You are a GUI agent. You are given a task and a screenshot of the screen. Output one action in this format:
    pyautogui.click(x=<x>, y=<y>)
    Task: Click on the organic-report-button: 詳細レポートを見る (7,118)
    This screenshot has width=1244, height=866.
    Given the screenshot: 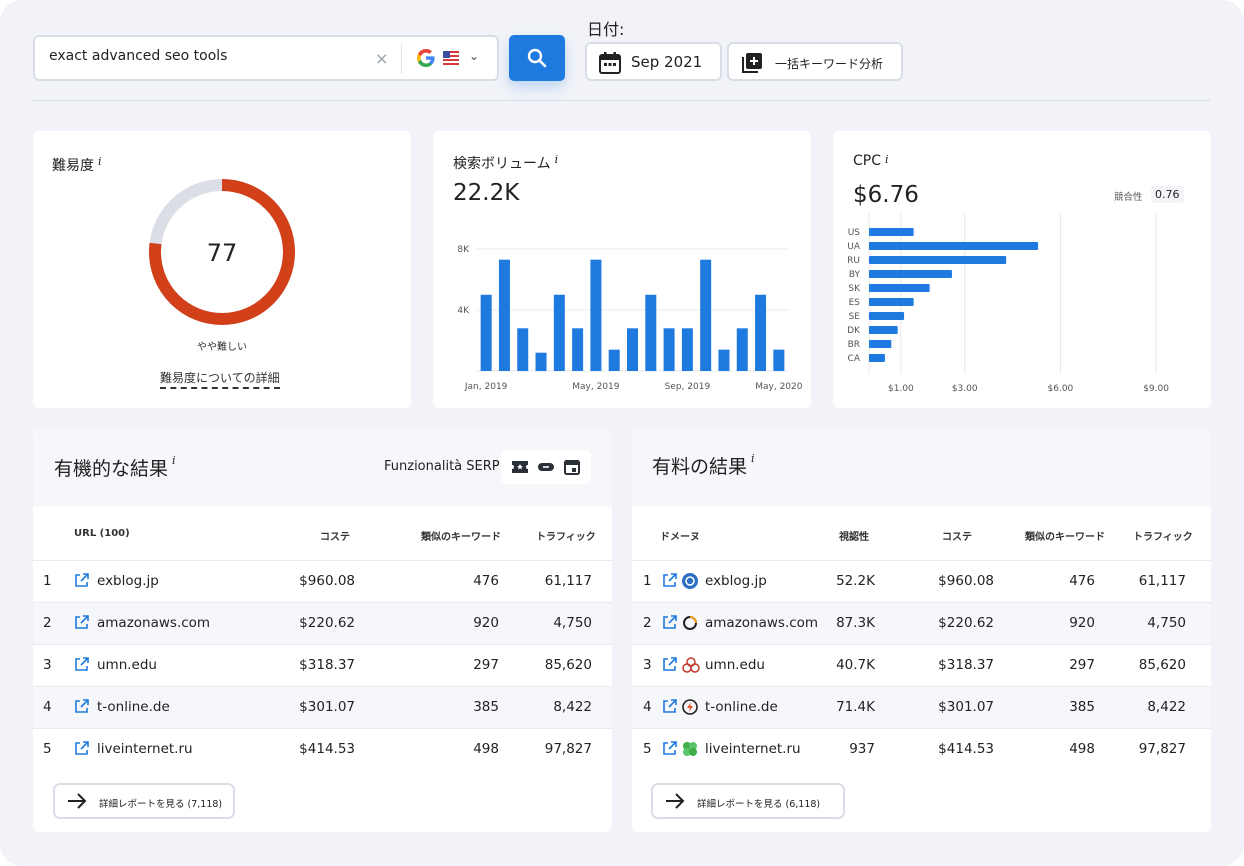 What is the action you would take?
    pyautogui.click(x=144, y=801)
    